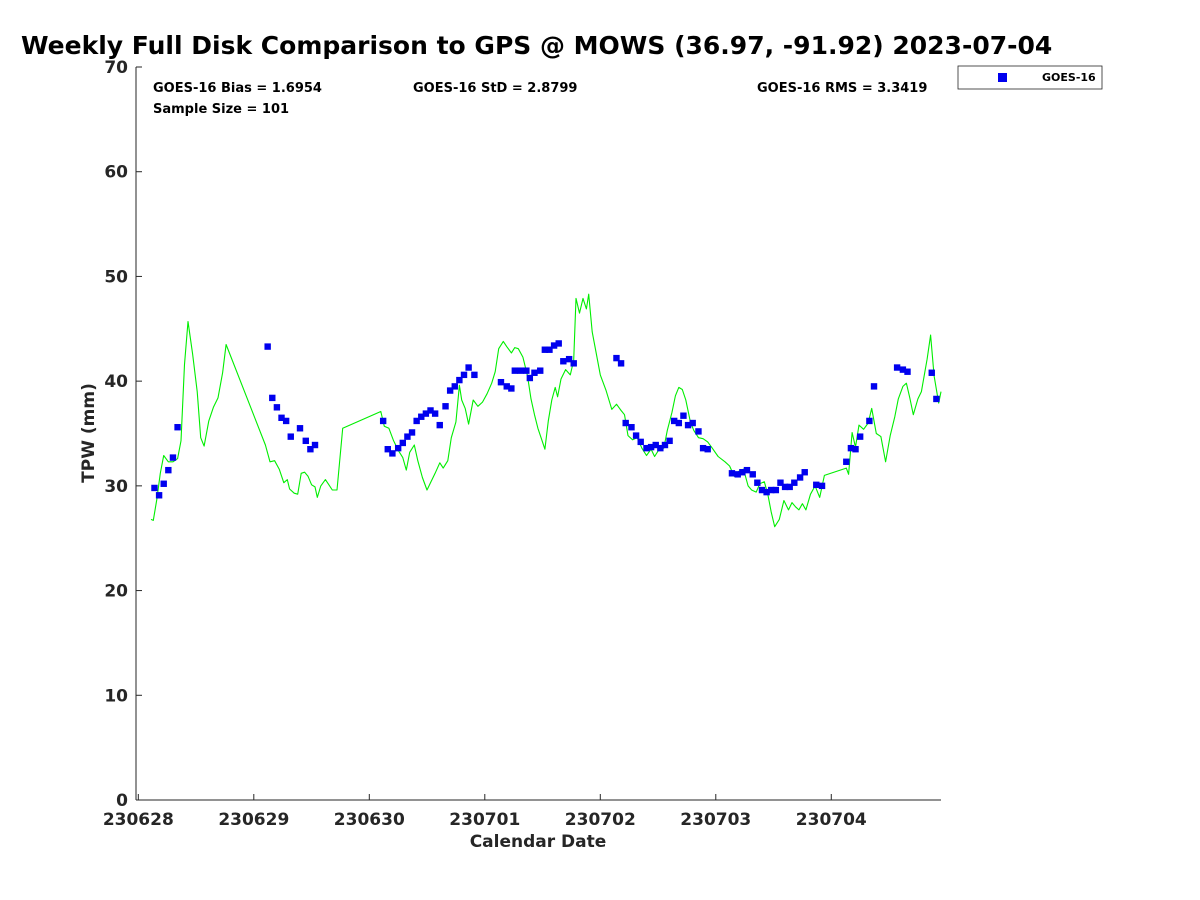 This screenshot has height=900, width=1200. What do you see at coordinates (831, 820) in the screenshot?
I see `x-tick-label: 230704` at bounding box center [831, 820].